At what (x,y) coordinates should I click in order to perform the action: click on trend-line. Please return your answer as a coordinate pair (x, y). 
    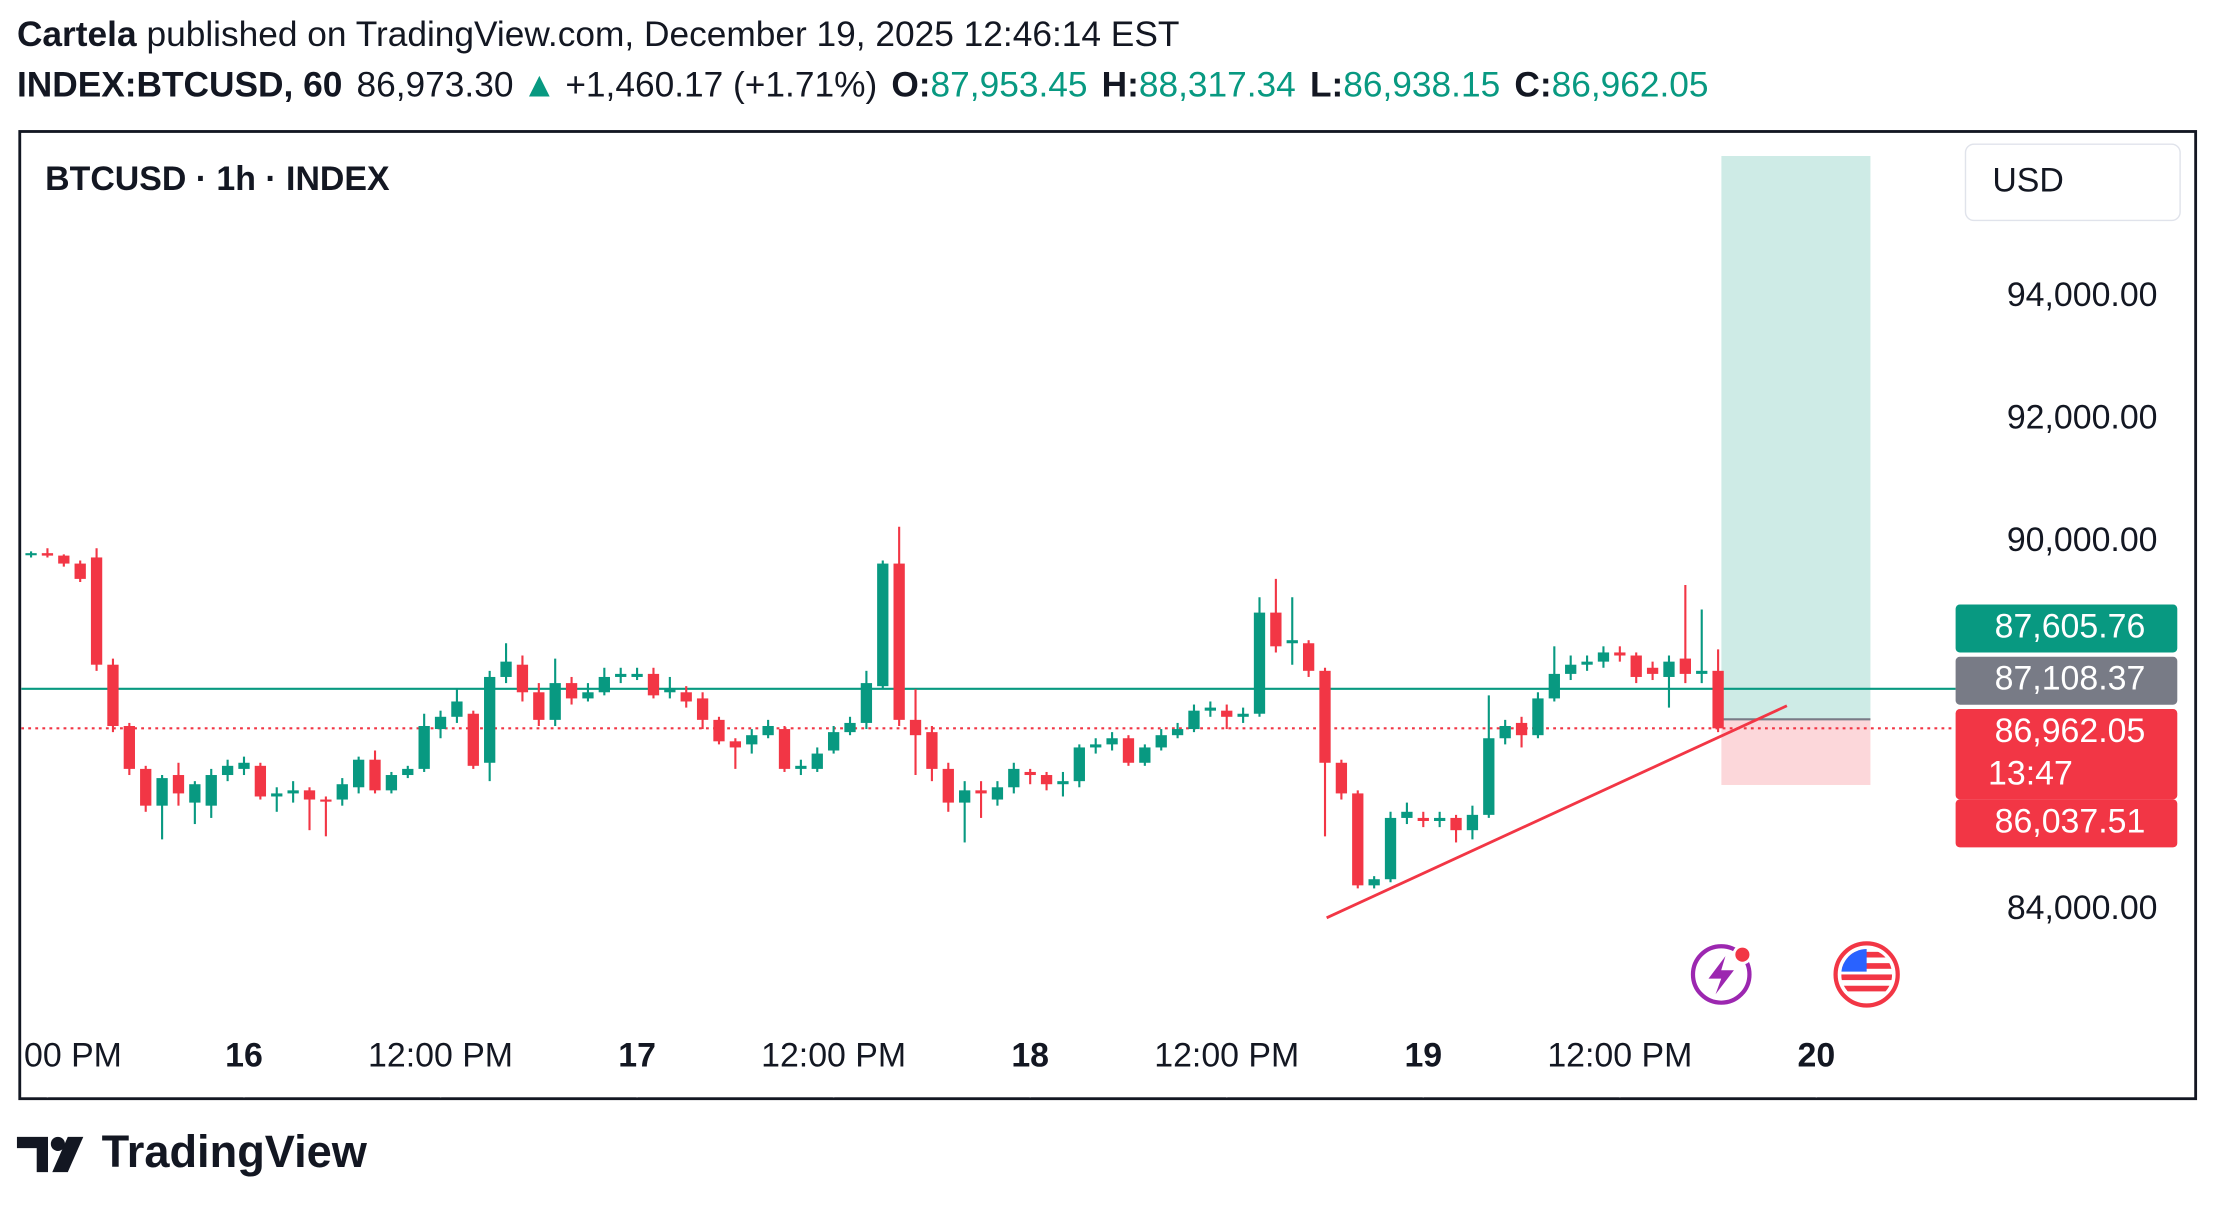
    Looking at the image, I should click on (1557, 812).